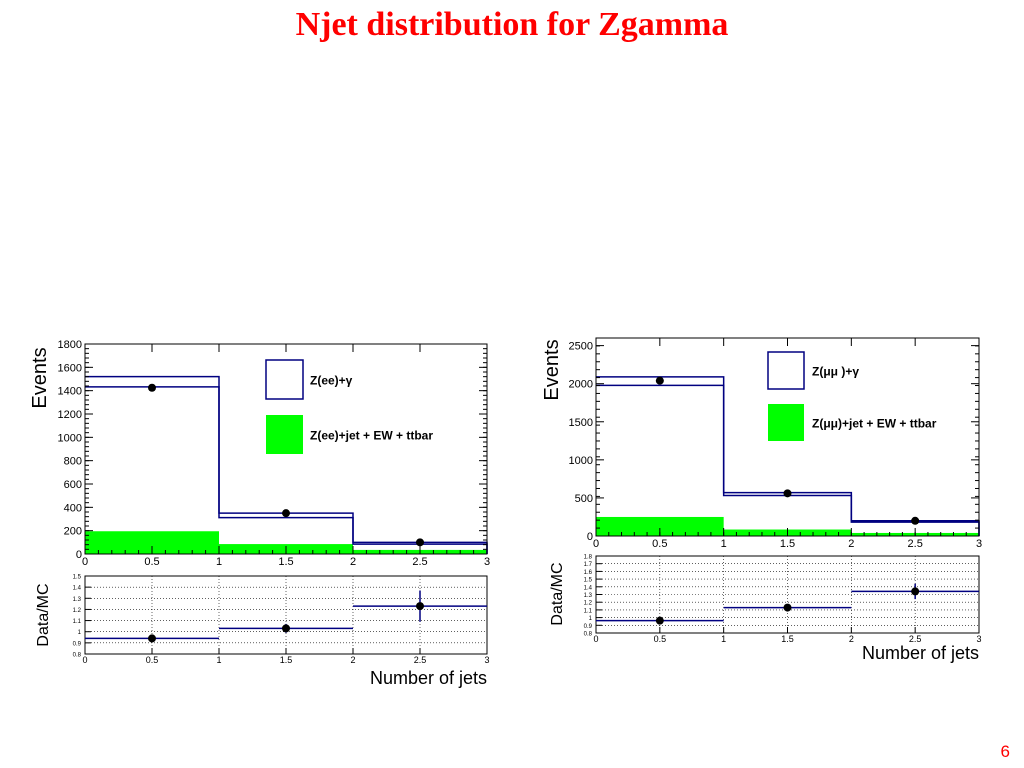 This screenshot has height=768, width=1024. What do you see at coordinates (584, 499) in the screenshot?
I see `y-tick-label: 500` at bounding box center [584, 499].